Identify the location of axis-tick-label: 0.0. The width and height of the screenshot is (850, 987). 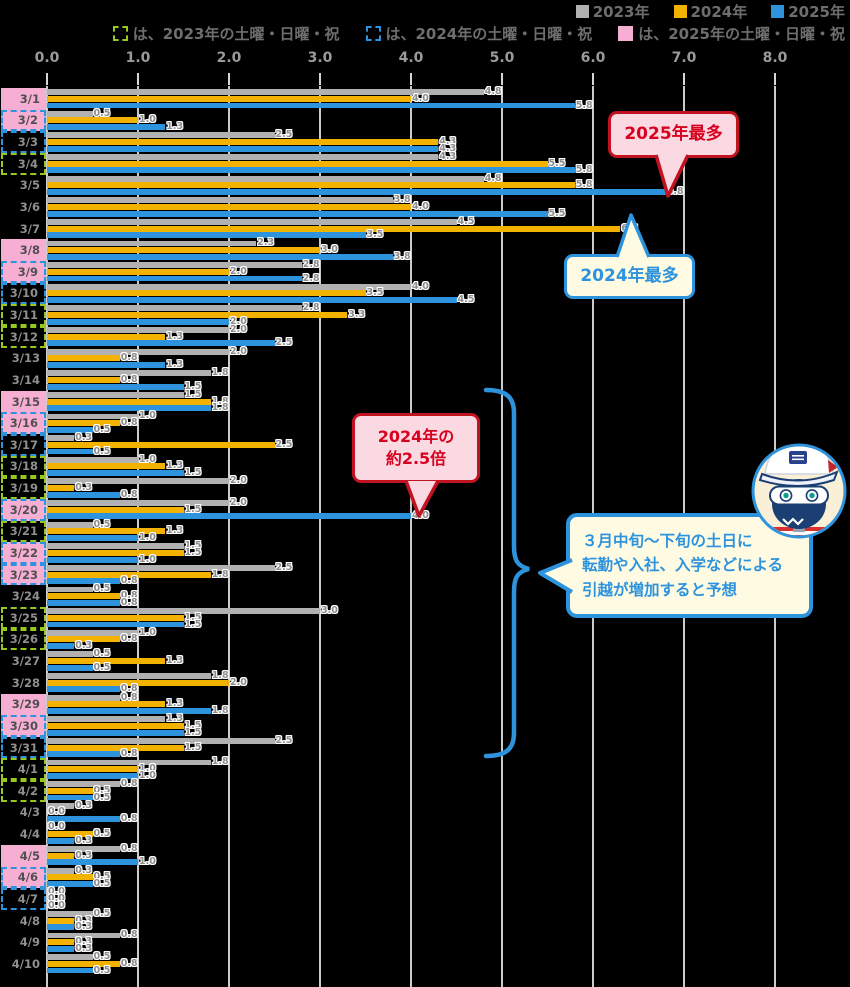
(47, 58).